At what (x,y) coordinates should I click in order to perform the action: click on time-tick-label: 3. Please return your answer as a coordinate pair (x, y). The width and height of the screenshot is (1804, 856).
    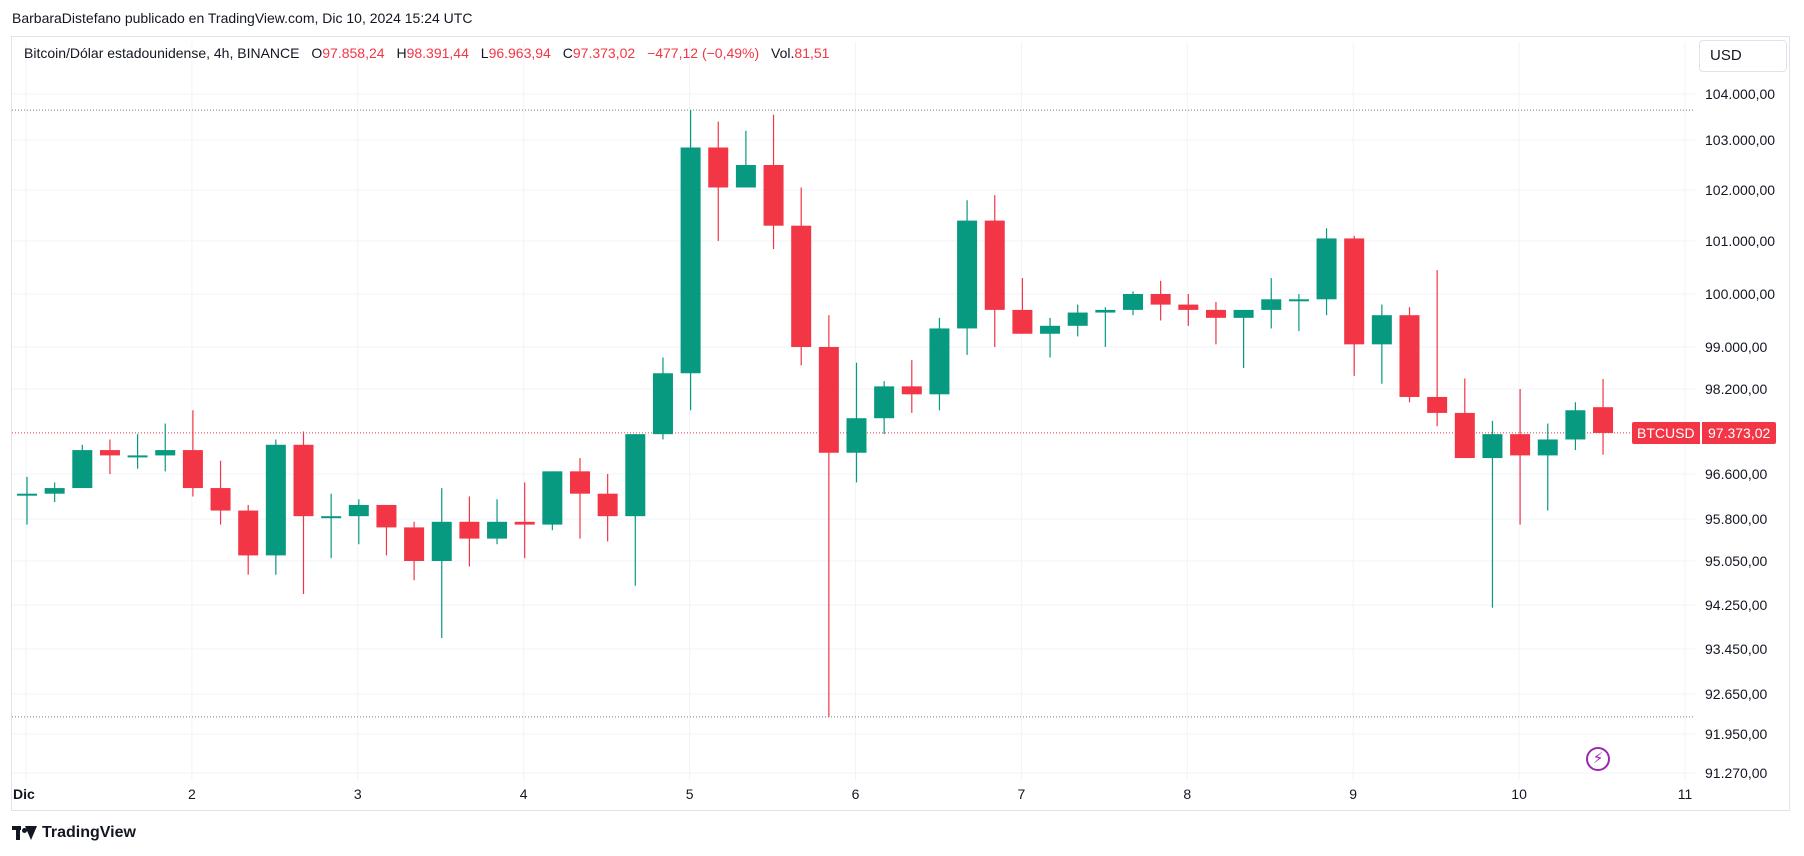
    Looking at the image, I should click on (358, 794).